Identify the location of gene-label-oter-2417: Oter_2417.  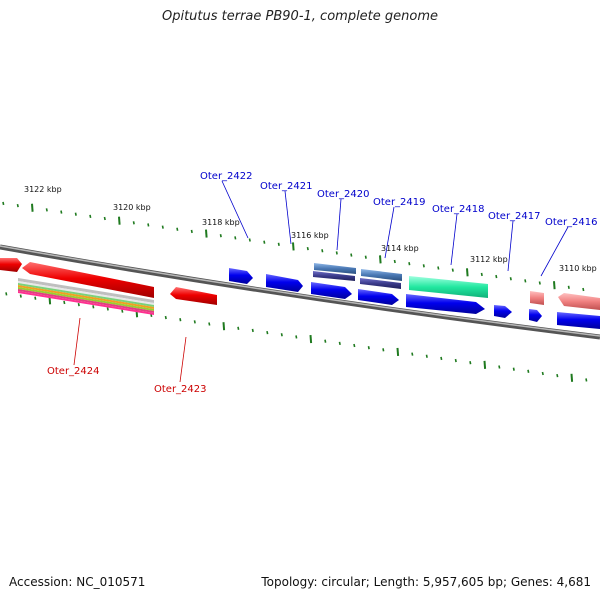
(514, 216).